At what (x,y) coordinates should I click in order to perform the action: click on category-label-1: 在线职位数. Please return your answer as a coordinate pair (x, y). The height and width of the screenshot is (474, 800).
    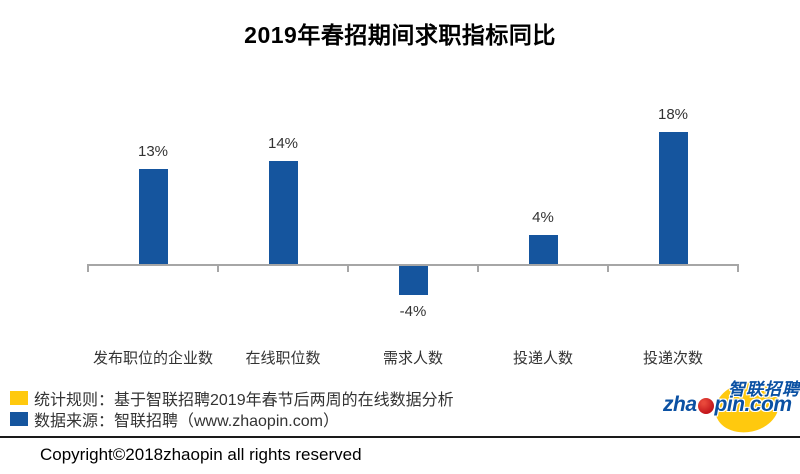
    Looking at the image, I should click on (283, 358).